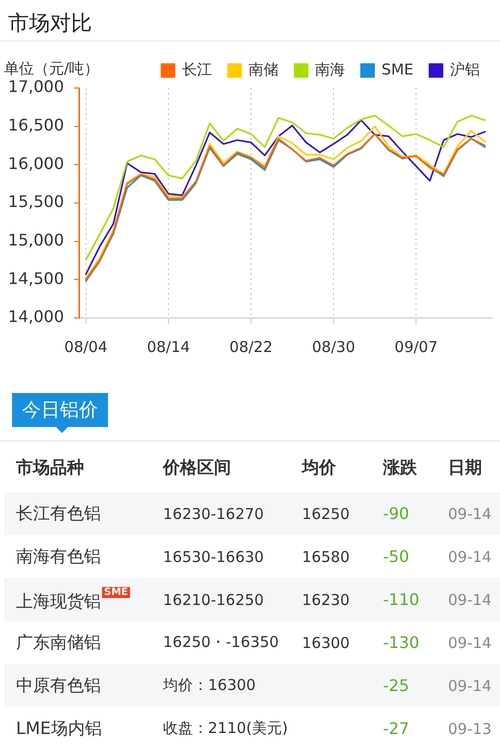  I want to click on category-label: 市场品种, so click(50, 467).